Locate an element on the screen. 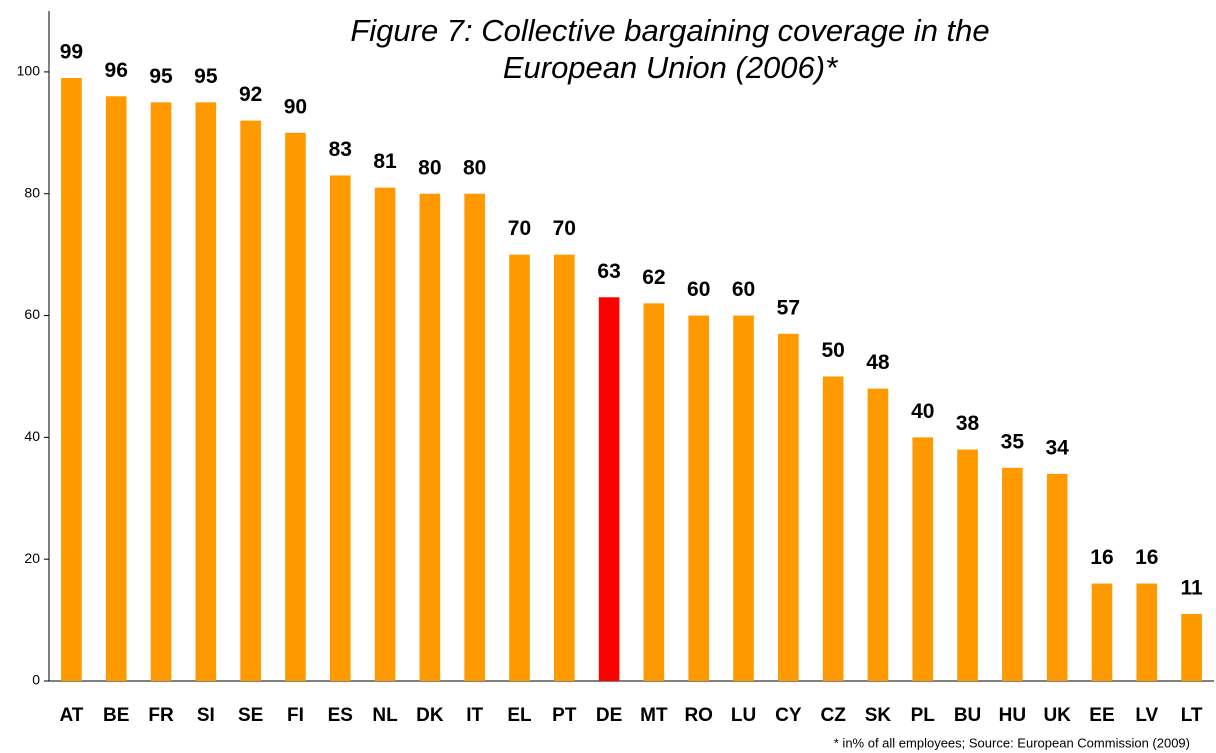 The width and height of the screenshot is (1216, 753). x-tick-label: UK is located at coordinates (1057, 715).